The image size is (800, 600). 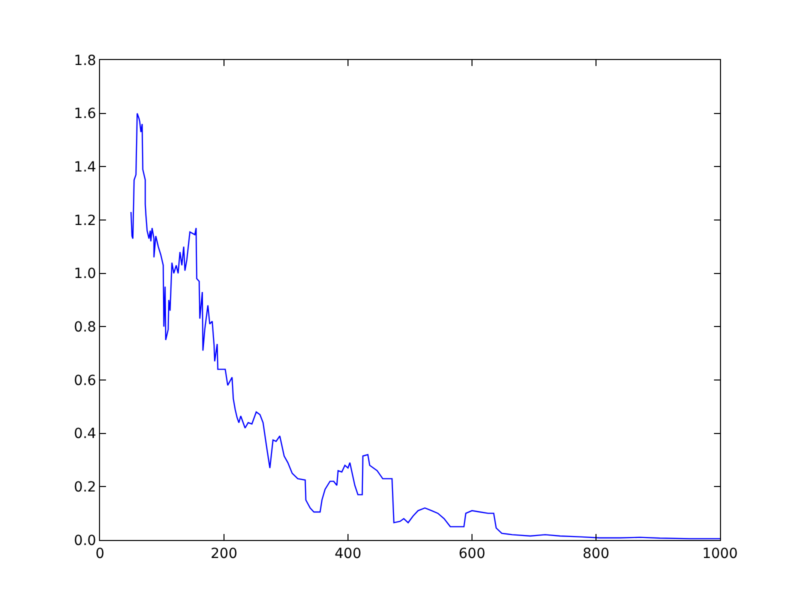 I want to click on y-tick-label: 1.4, so click(x=85, y=168).